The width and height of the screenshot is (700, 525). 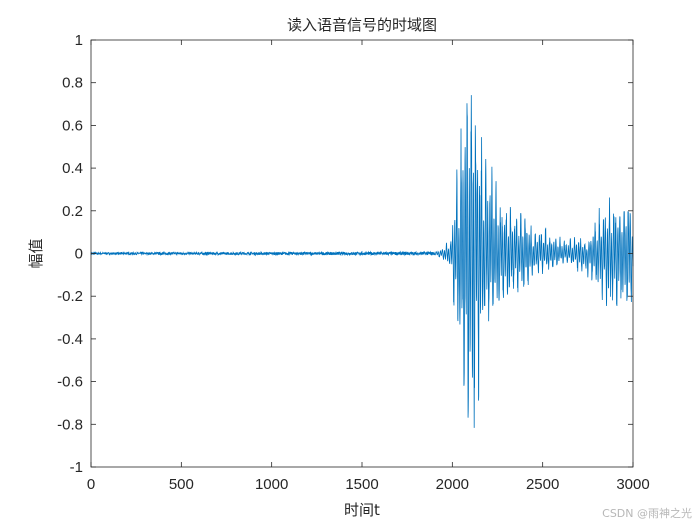 I want to click on chart-title: 读入语音信号的时域图, so click(x=362, y=25).